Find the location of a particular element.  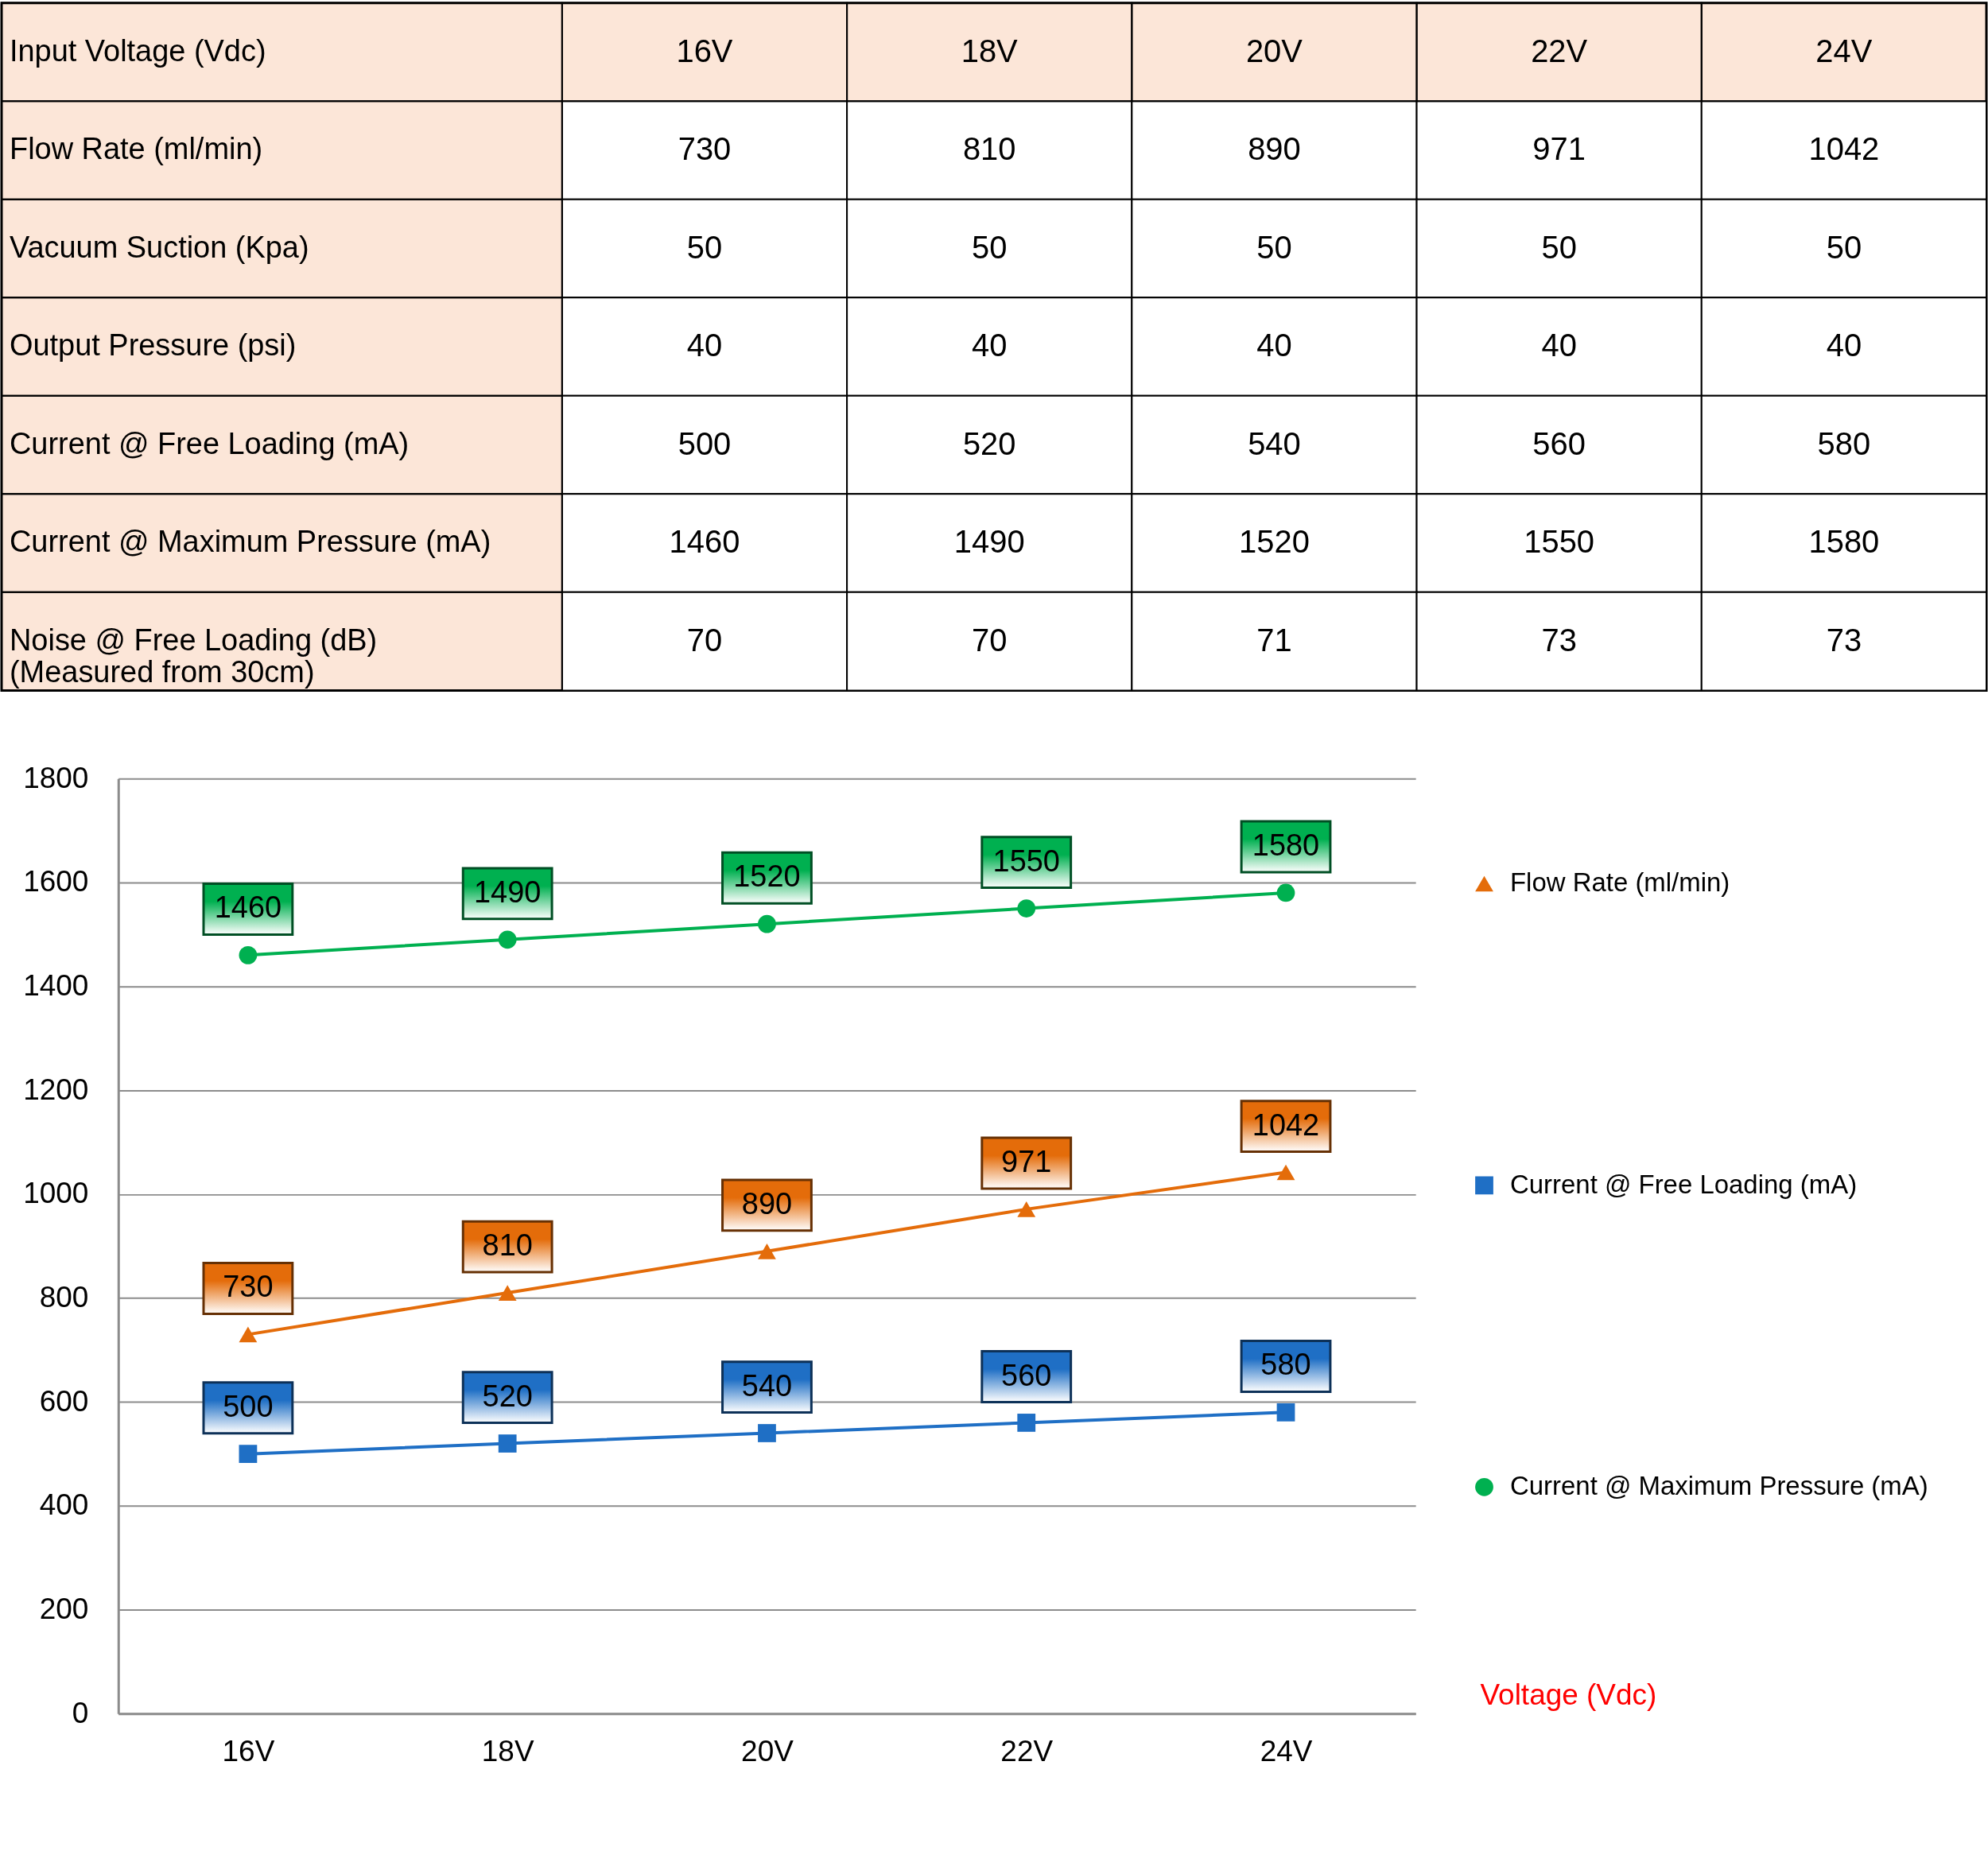

y-tick-label: 1000 is located at coordinates (56, 1193).